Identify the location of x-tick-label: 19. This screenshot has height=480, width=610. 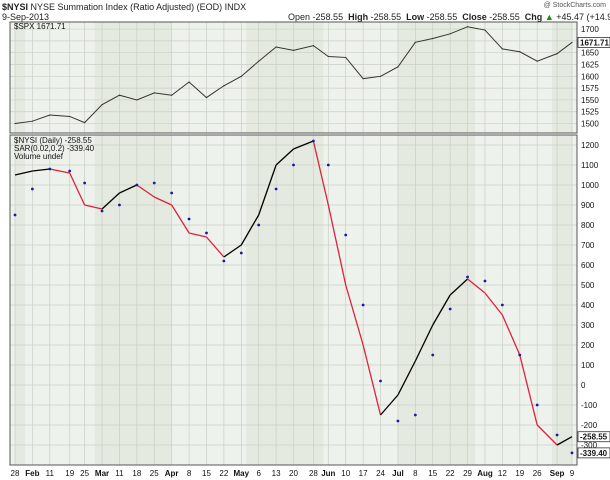
(69, 473).